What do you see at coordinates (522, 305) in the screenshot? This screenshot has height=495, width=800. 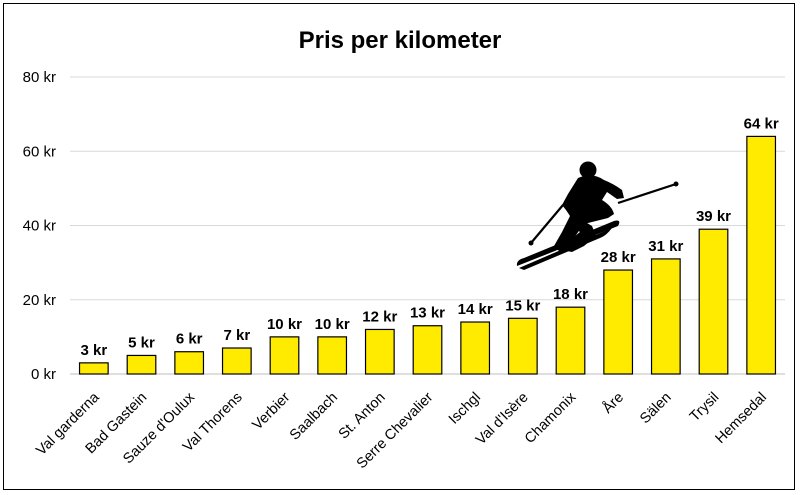 I see `data-label: 15 kr` at bounding box center [522, 305].